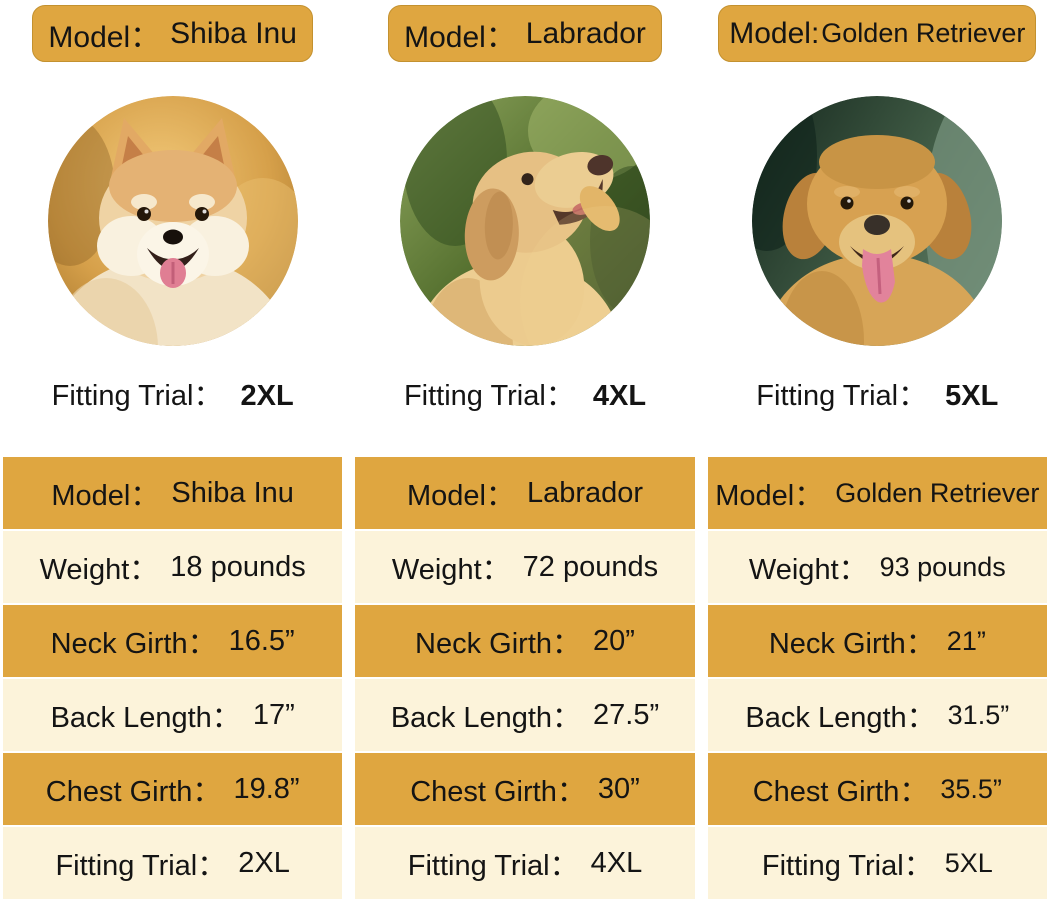 This screenshot has height=906, width=1050. Describe the element at coordinates (923, 33) in the screenshot. I see `model-badge-value: Golden Retriever` at that location.